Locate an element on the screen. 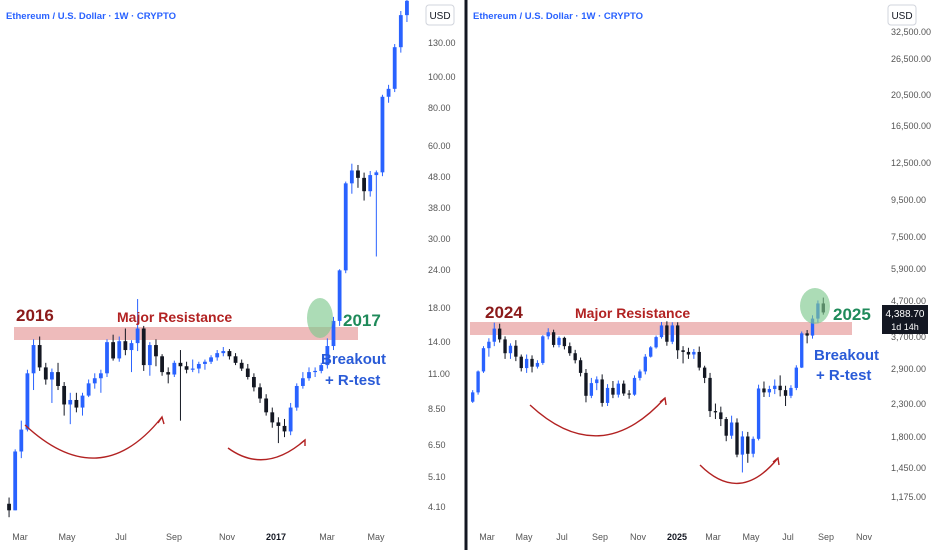 The height and width of the screenshot is (550, 932). price-tick-label: 2,300.00 is located at coordinates (908, 404).